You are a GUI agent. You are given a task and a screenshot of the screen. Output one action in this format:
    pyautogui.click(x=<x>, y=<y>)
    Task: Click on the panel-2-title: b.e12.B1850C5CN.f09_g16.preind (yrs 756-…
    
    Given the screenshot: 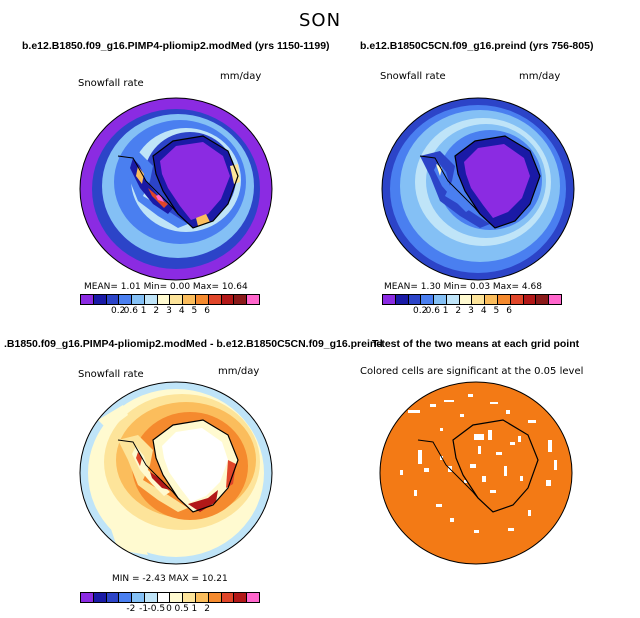 What is the action you would take?
    pyautogui.click(x=477, y=46)
    